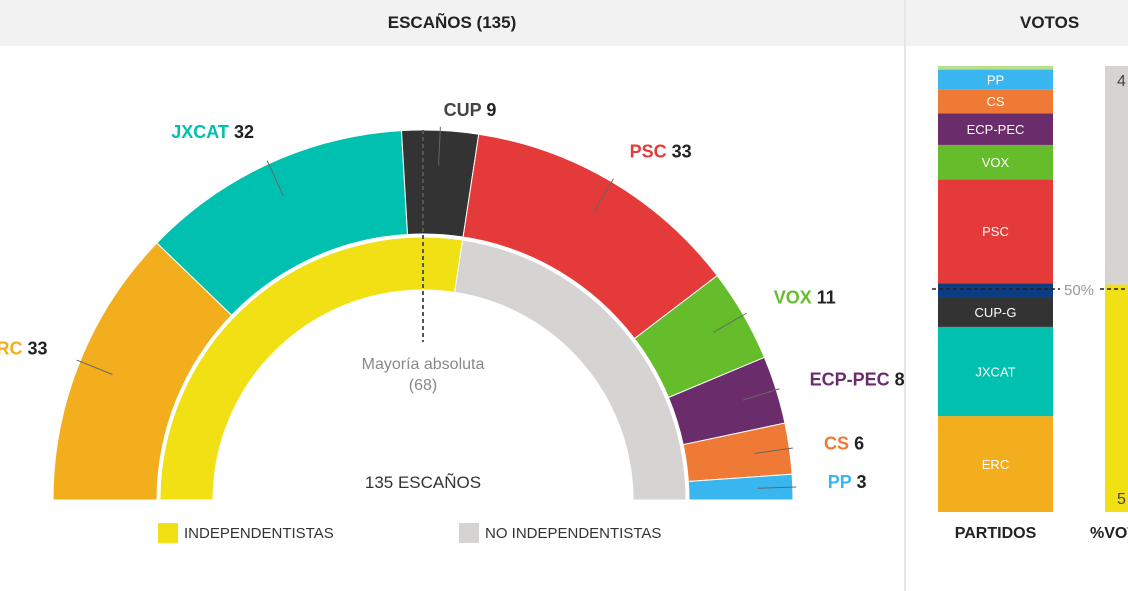 Image resolution: width=1128 pixels, height=591 pixels. Describe the element at coordinates (570, 370) in the screenshot. I see `bloc-segment` at that location.